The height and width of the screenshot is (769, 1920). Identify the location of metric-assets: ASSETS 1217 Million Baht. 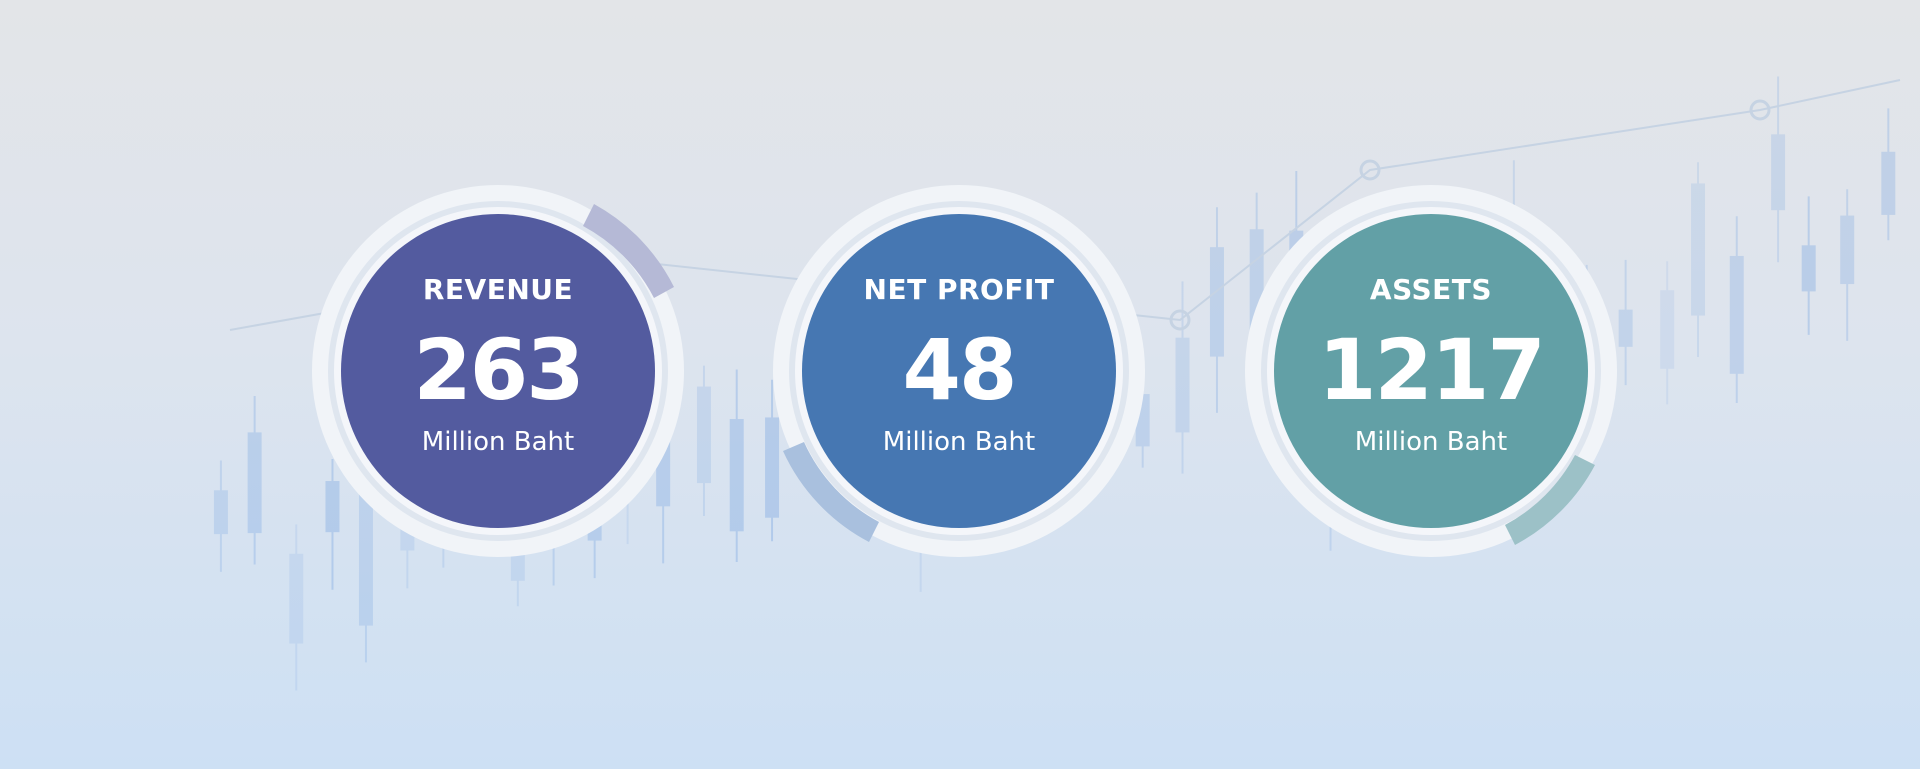
(1431, 371).